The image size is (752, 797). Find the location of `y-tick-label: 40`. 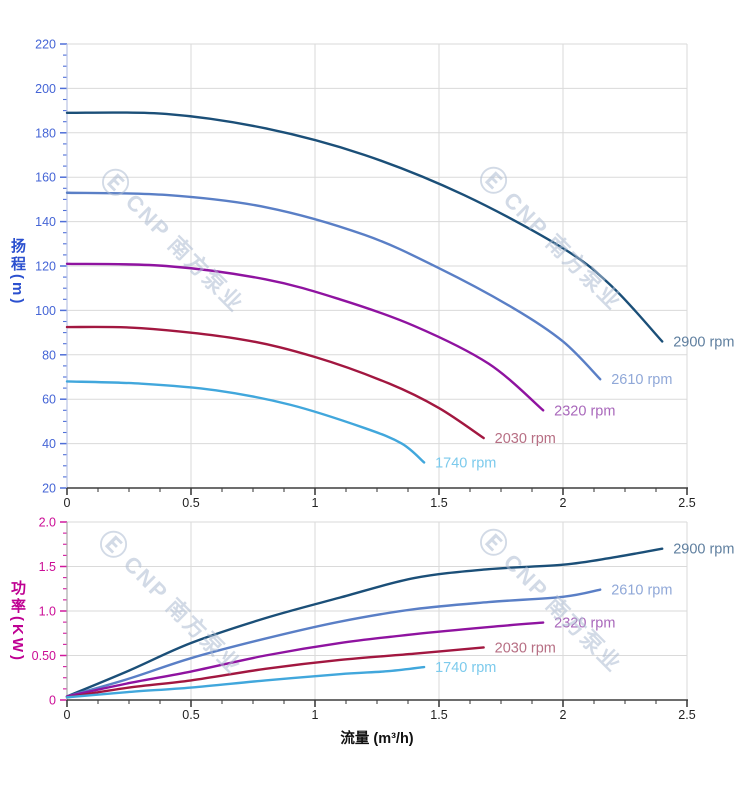

y-tick-label: 40 is located at coordinates (49, 444).